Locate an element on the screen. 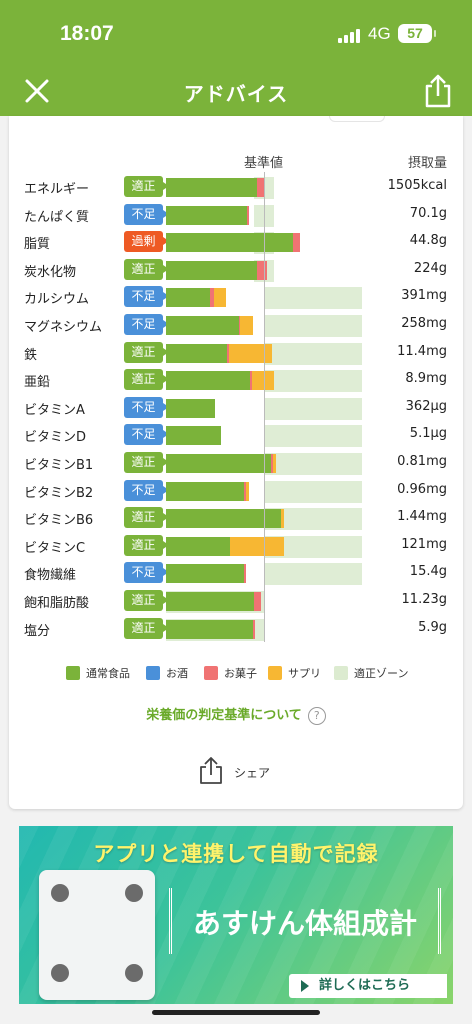 The image size is (472, 1024). intake-value: 224g is located at coordinates (430, 268).